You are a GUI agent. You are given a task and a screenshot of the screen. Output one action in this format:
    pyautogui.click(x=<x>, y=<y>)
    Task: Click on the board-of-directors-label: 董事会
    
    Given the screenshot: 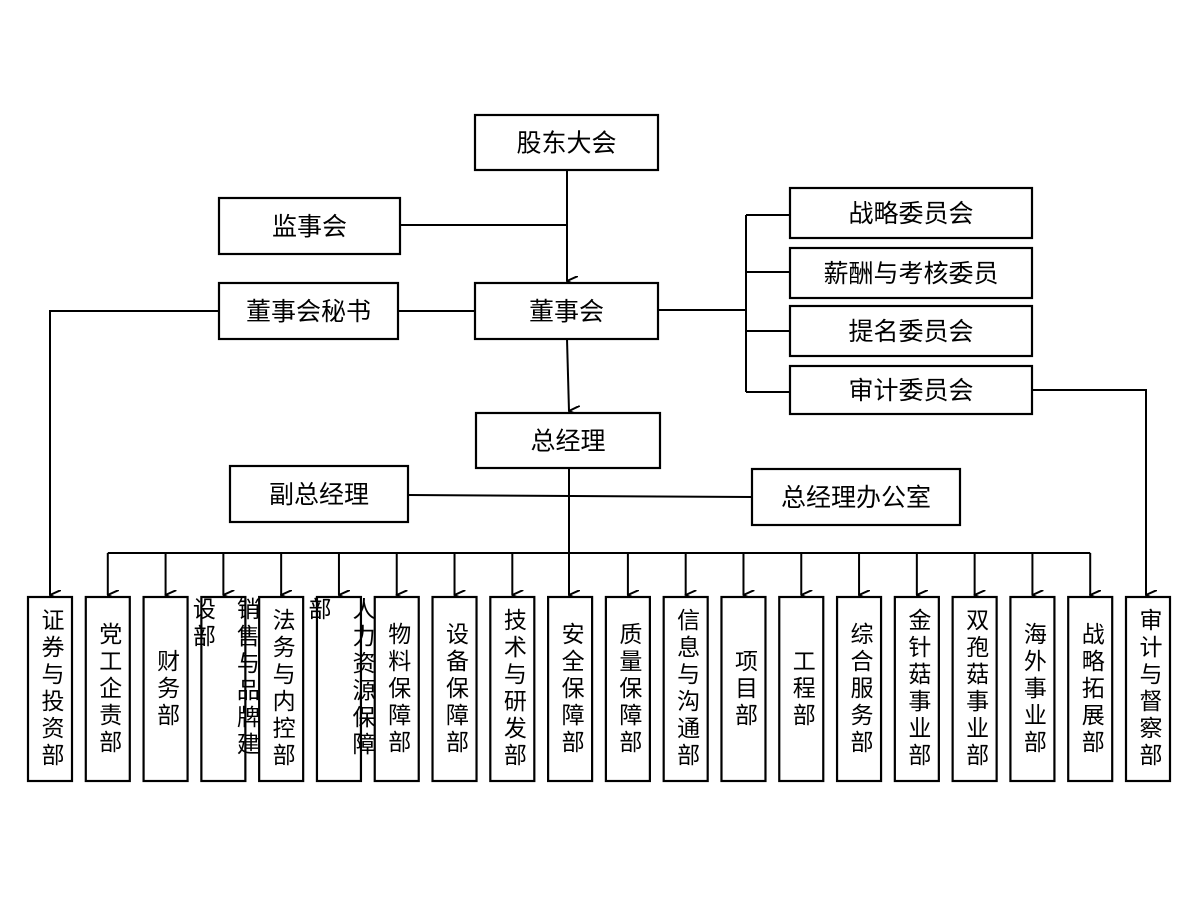 What is the action you would take?
    pyautogui.click(x=566, y=311)
    